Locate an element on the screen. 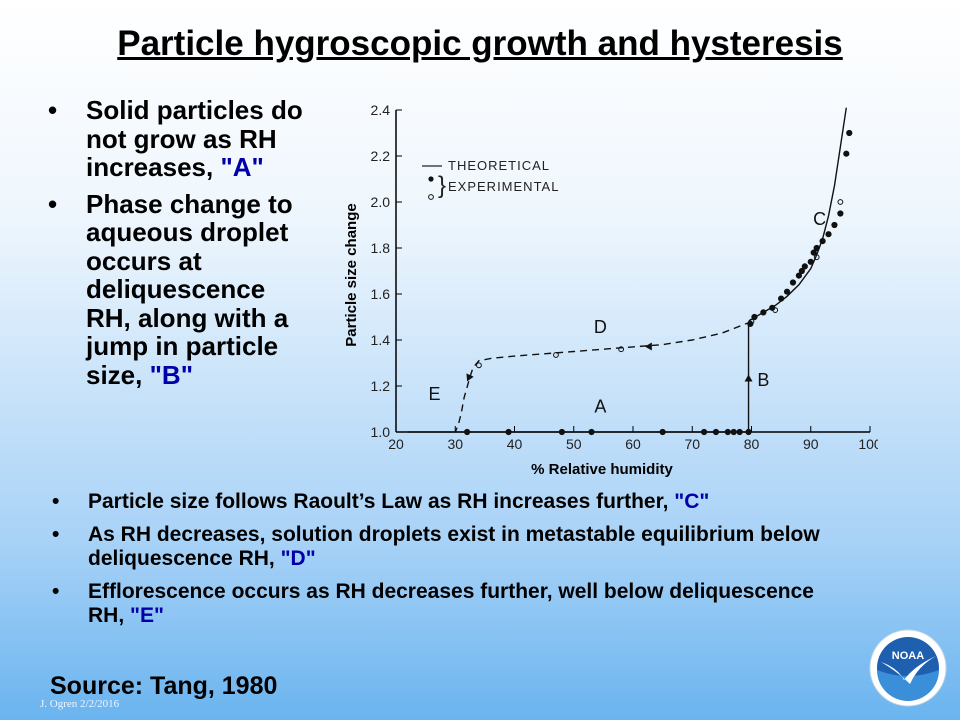  y-tick-label: 2.2 is located at coordinates (381, 156).